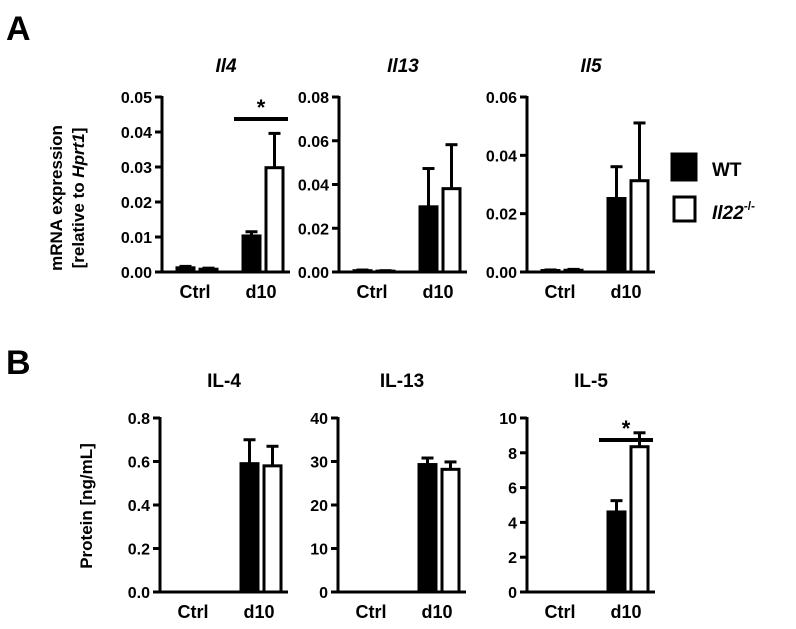  What do you see at coordinates (139, 593) in the screenshot?
I see `y-tick-label: 0.0` at bounding box center [139, 593].